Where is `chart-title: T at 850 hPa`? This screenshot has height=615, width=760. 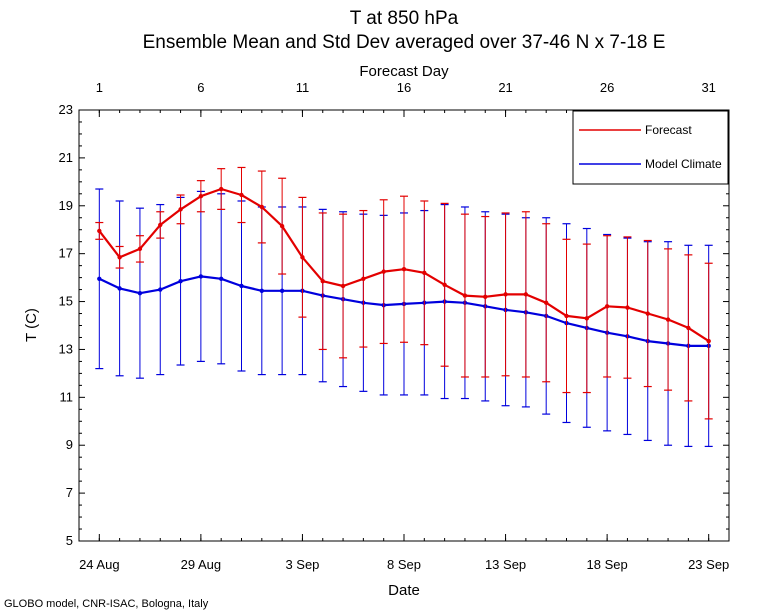 chart-title: T at 850 hPa is located at coordinates (404, 18).